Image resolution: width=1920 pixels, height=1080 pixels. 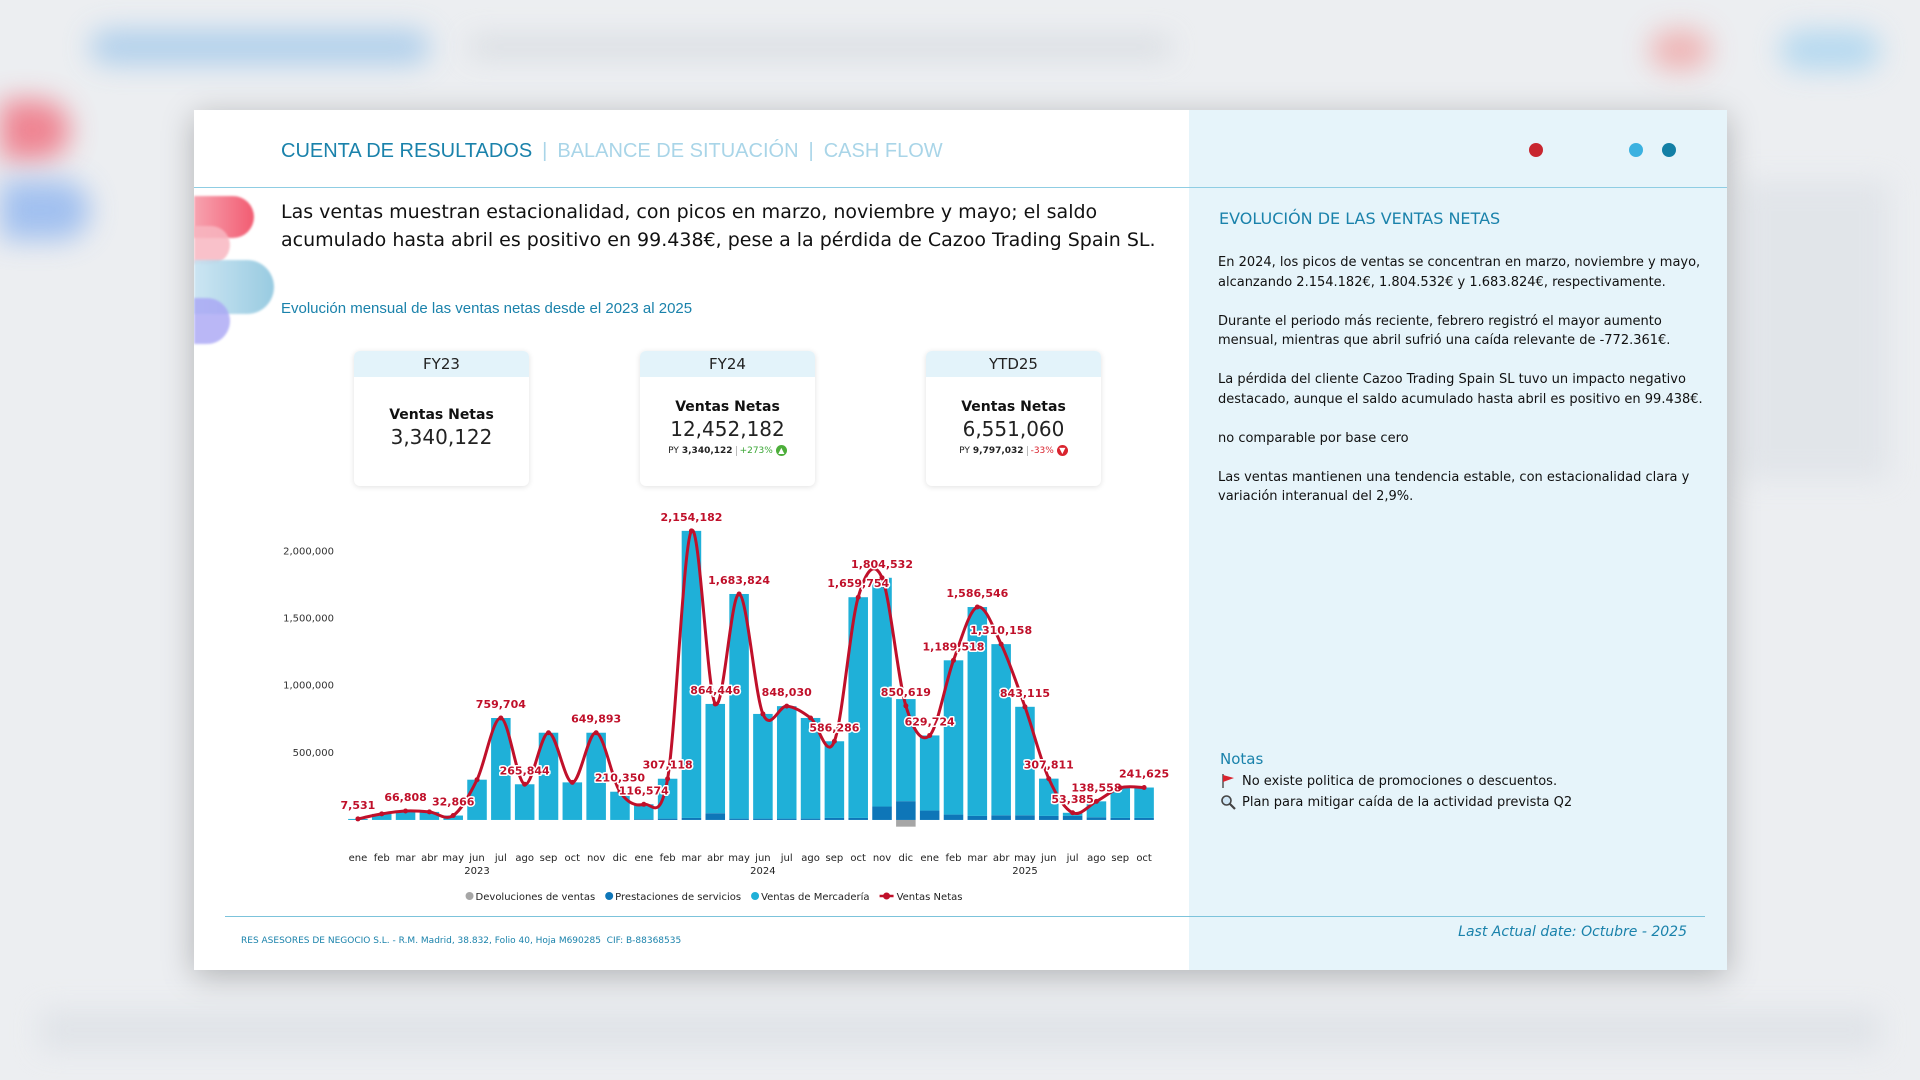 What do you see at coordinates (313, 753) in the screenshot?
I see `y-tick-label: 500,000` at bounding box center [313, 753].